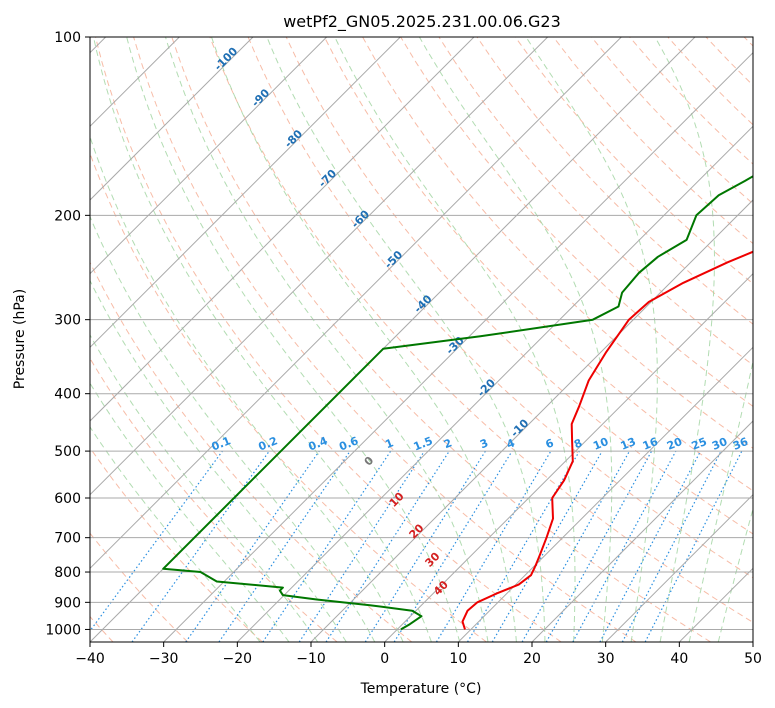  What do you see at coordinates (448, 443) in the screenshot?
I see `mixing-ratio-label: 2` at bounding box center [448, 443].